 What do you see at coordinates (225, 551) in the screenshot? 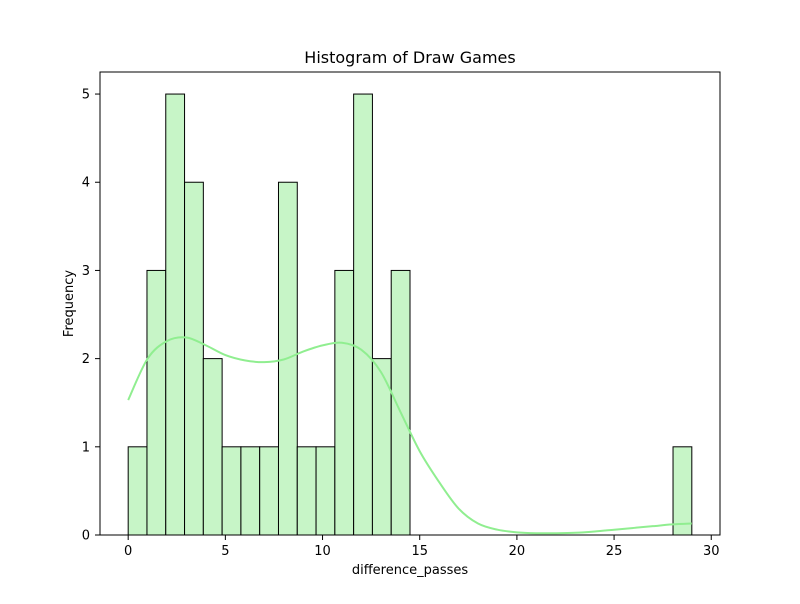
I see `x-tick-label: 5` at bounding box center [225, 551].